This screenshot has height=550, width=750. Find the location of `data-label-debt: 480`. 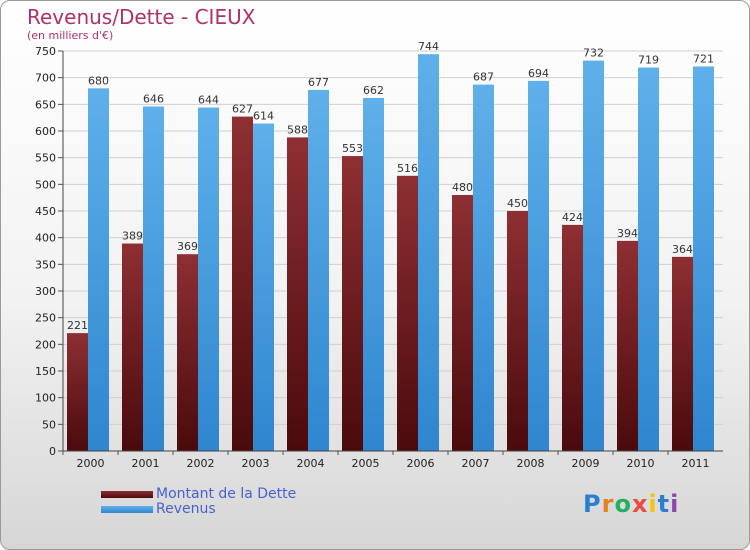

data-label-debt: 480 is located at coordinates (462, 187).